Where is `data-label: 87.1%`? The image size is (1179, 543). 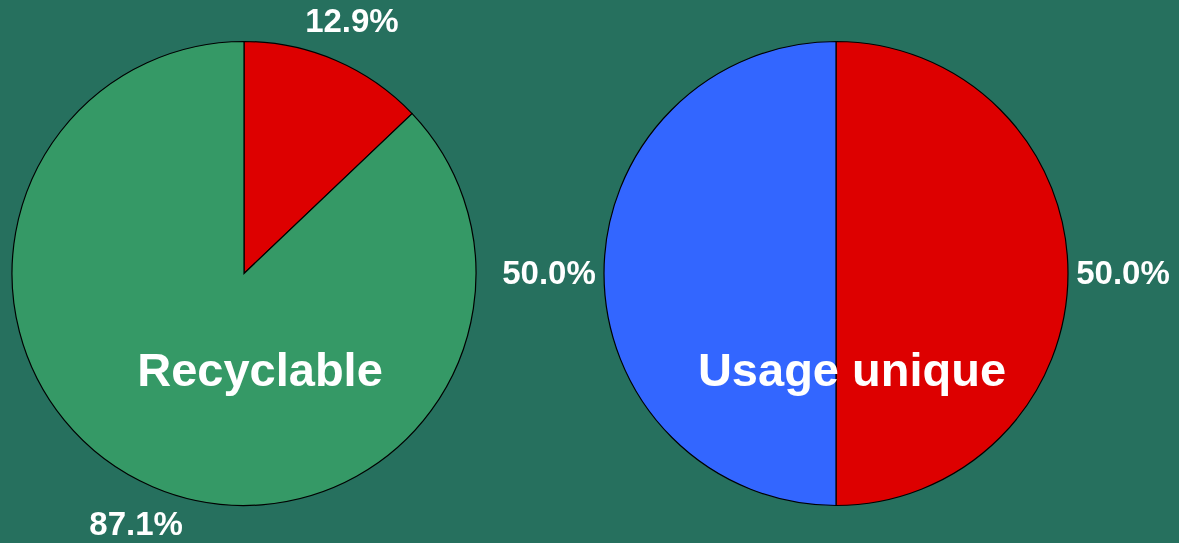
data-label: 87.1% is located at coordinates (136, 524).